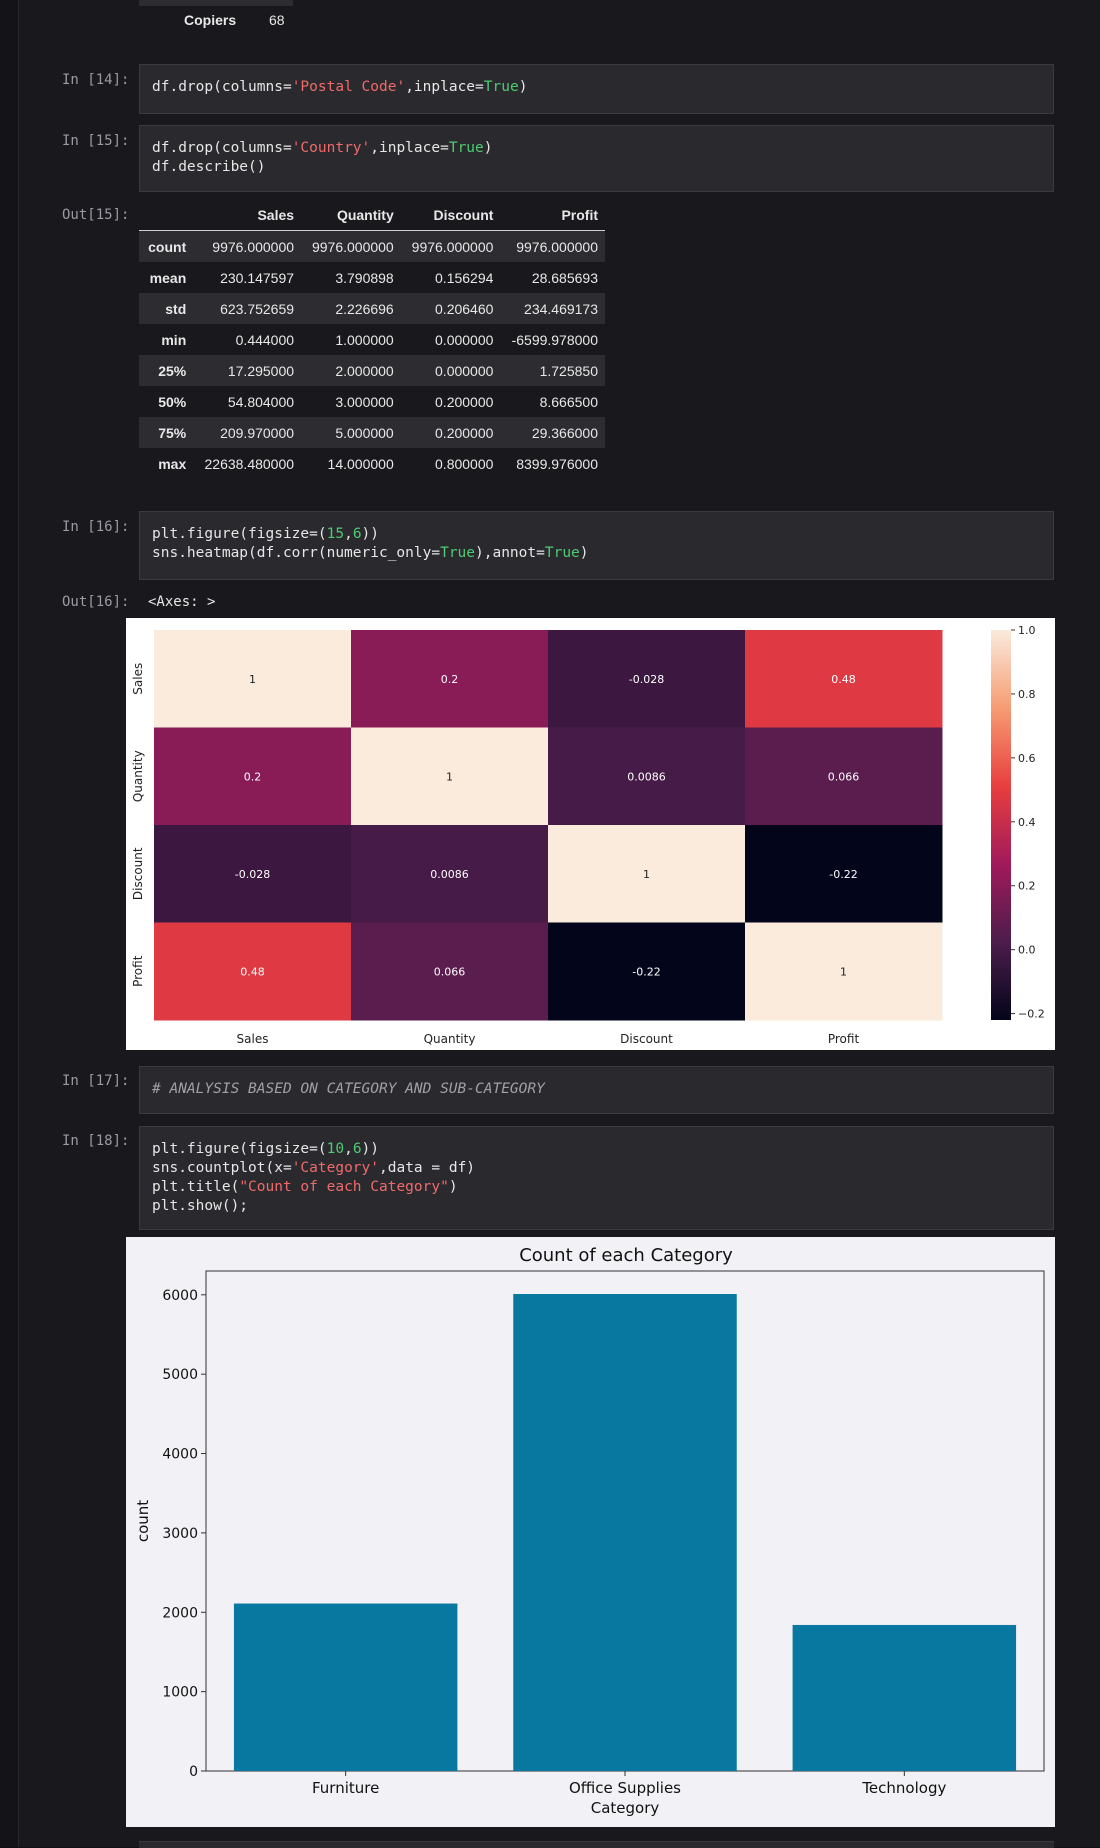 This screenshot has height=1848, width=1100. What do you see at coordinates (96, 527) in the screenshot?
I see `input-prompt: In [16]:` at bounding box center [96, 527].